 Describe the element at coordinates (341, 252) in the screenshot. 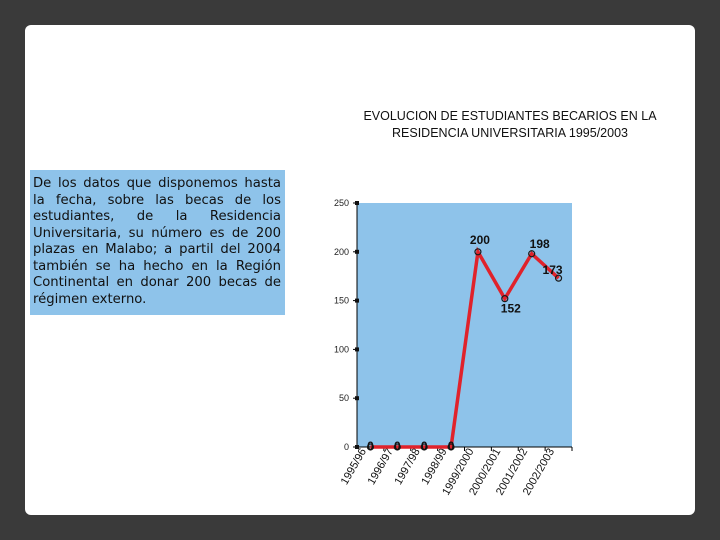

I see `y-tick-label: 200` at that location.